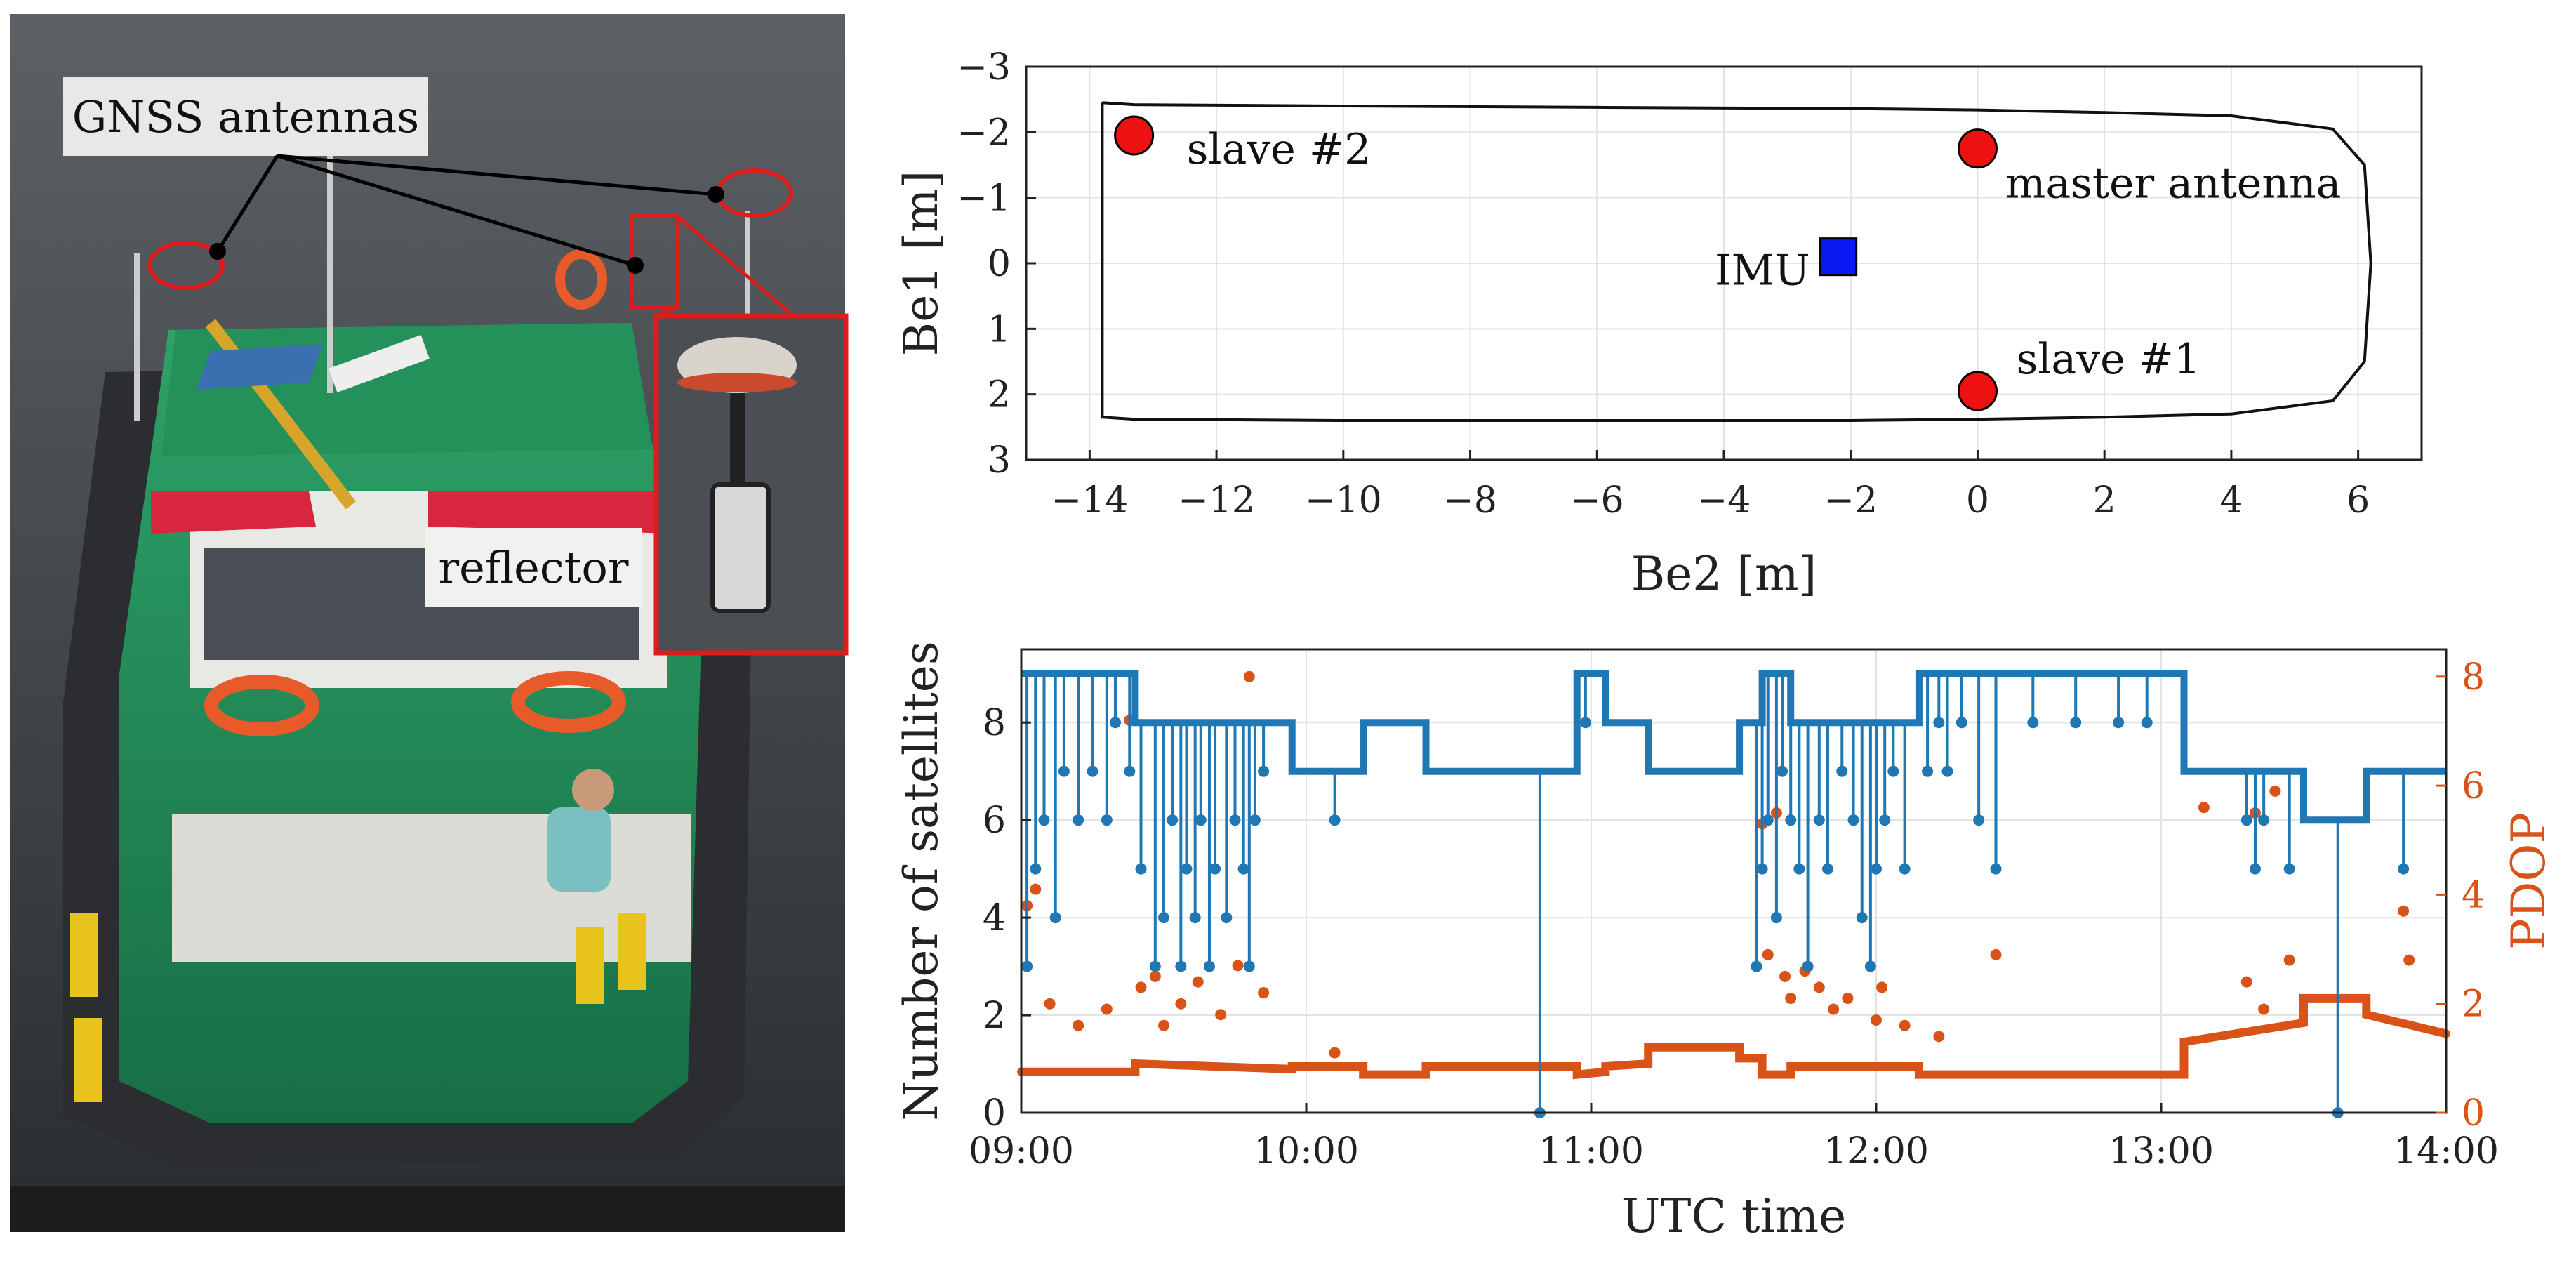  What do you see at coordinates (1592, 1151) in the screenshot?
I see `x-tick-label: 11:00` at bounding box center [1592, 1151].